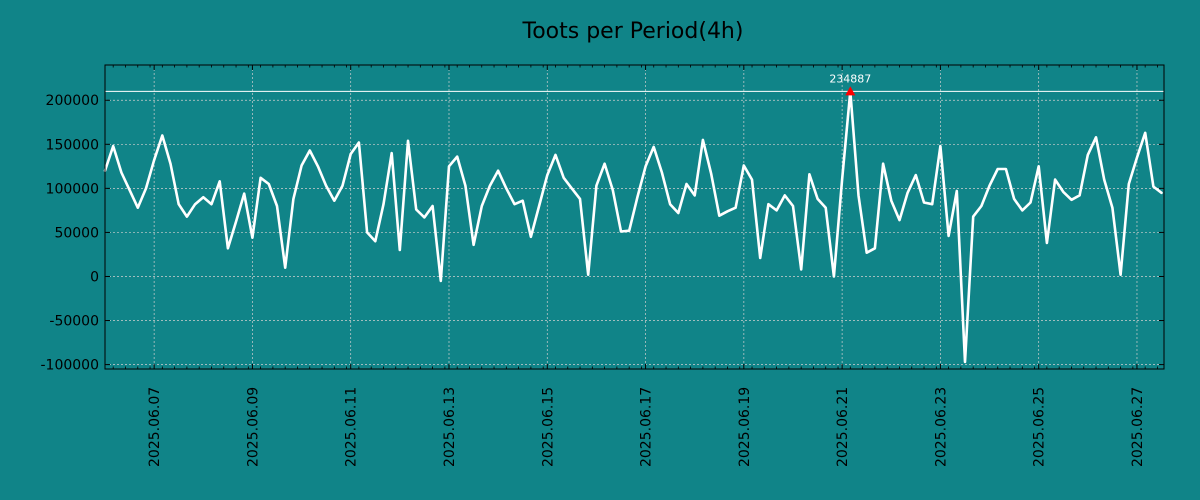 This screenshot has width=1200, height=500. Describe the element at coordinates (72, 101) in the screenshot. I see `y-tick-label: 200000` at that location.